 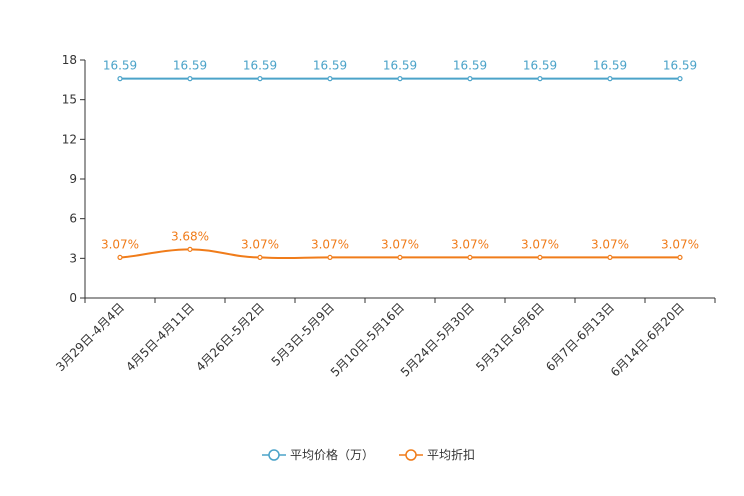 What do you see at coordinates (303, 334) in the screenshot?
I see `x-tick-label: 5月3日-5月9日` at bounding box center [303, 334].